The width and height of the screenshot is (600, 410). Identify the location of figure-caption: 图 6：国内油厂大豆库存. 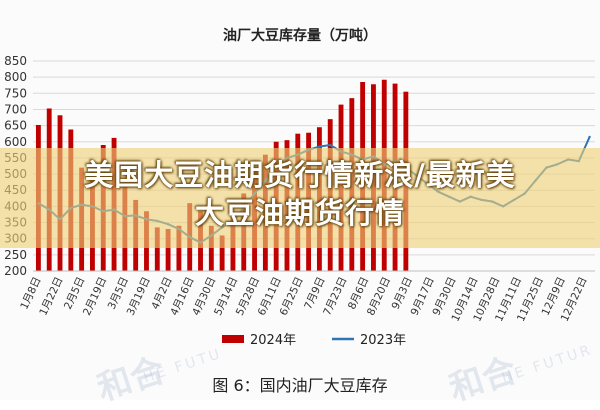
(300, 385).